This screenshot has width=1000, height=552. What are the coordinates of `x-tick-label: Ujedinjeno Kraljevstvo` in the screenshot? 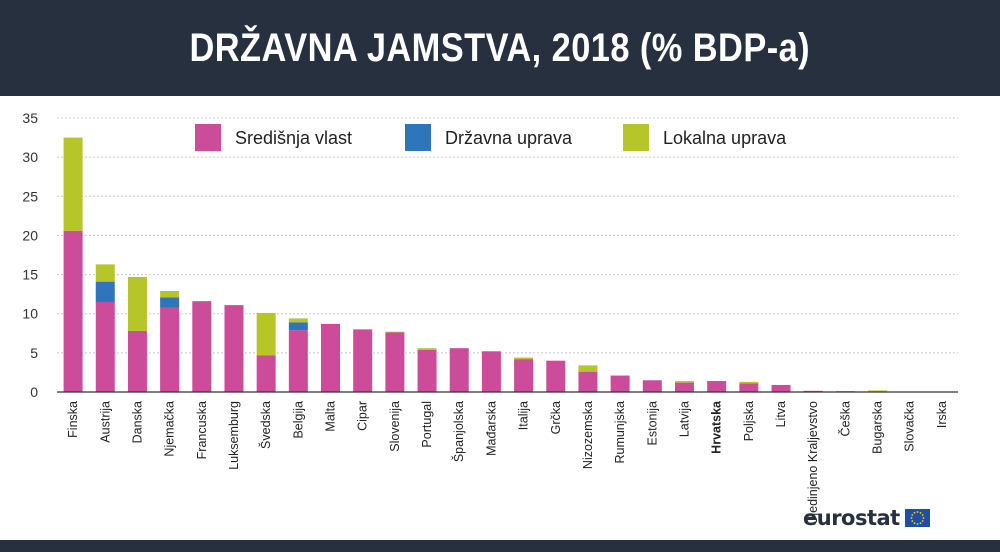 It's located at (813, 463).